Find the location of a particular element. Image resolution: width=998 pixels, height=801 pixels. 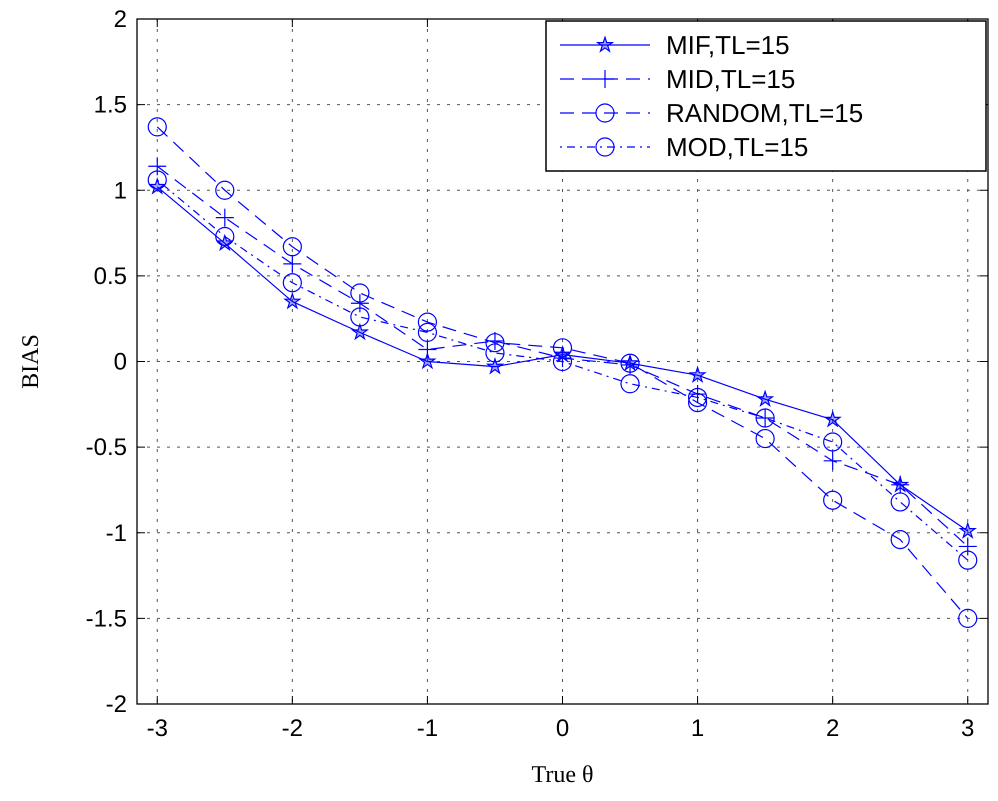

x-tick-label: 1 is located at coordinates (697, 728).